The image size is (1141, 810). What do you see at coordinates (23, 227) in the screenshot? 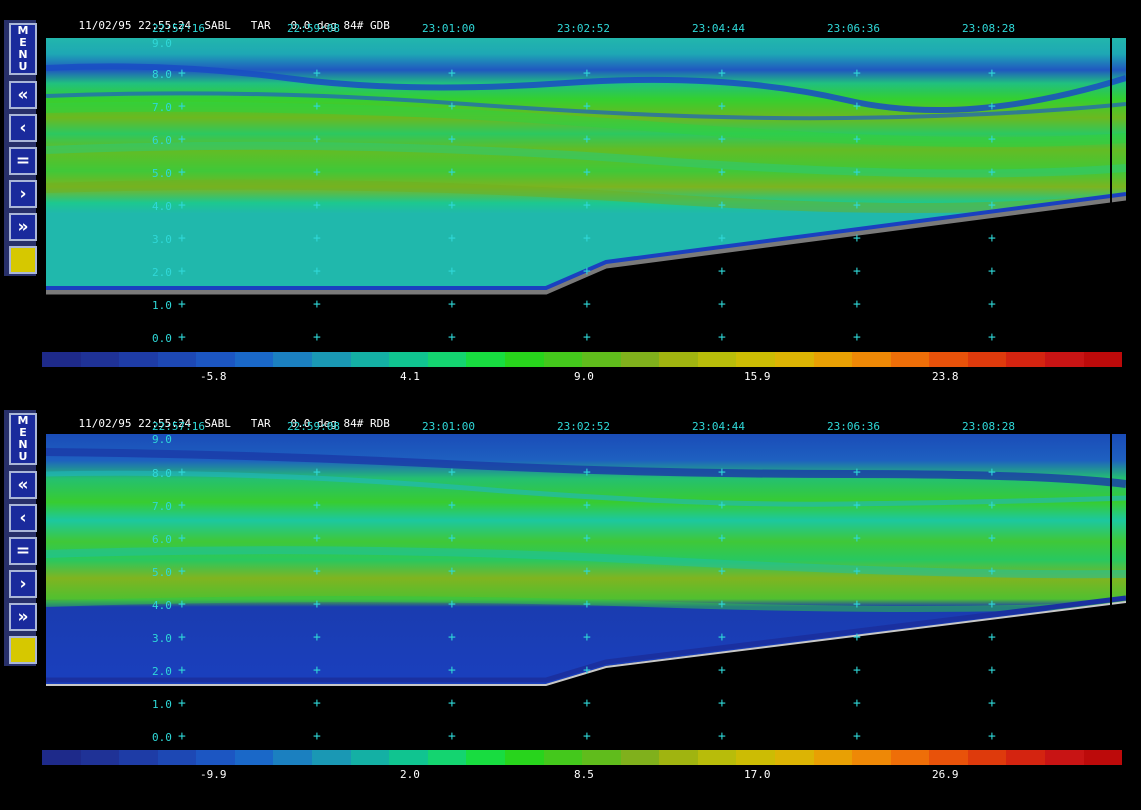
I see `gdb-fast-forward-button: »` at bounding box center [23, 227].